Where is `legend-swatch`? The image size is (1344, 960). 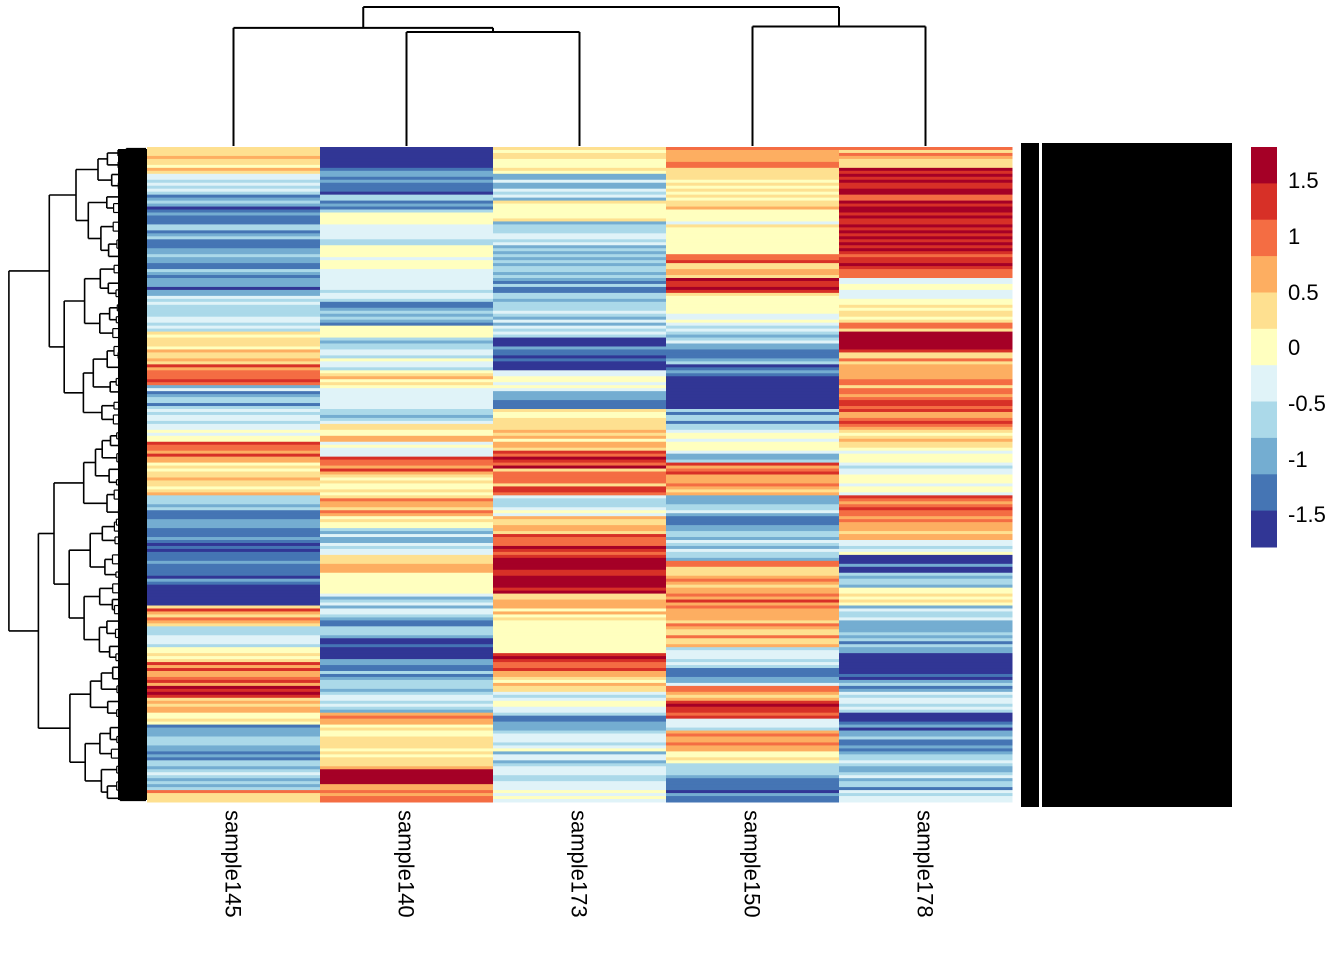
legend-swatch is located at coordinates (1264, 238).